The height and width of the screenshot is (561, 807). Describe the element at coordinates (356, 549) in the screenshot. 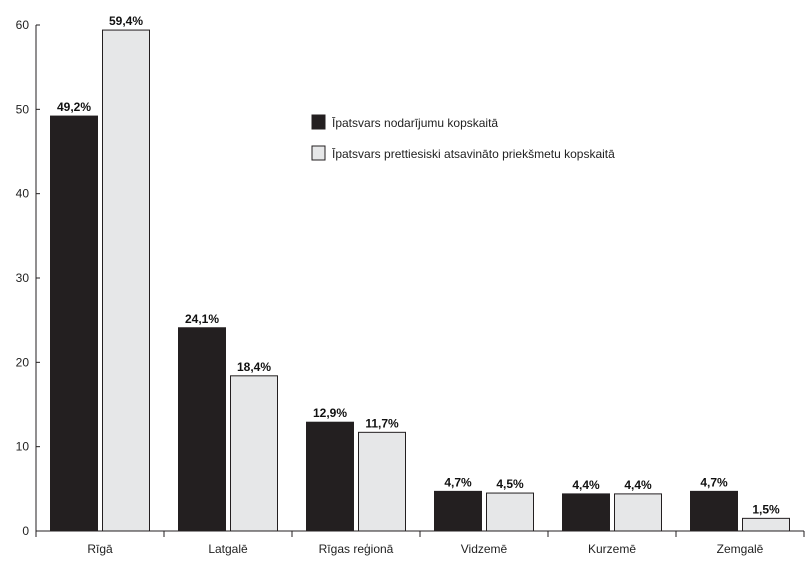

I see `x-category-label: Rīgas reģionā` at that location.